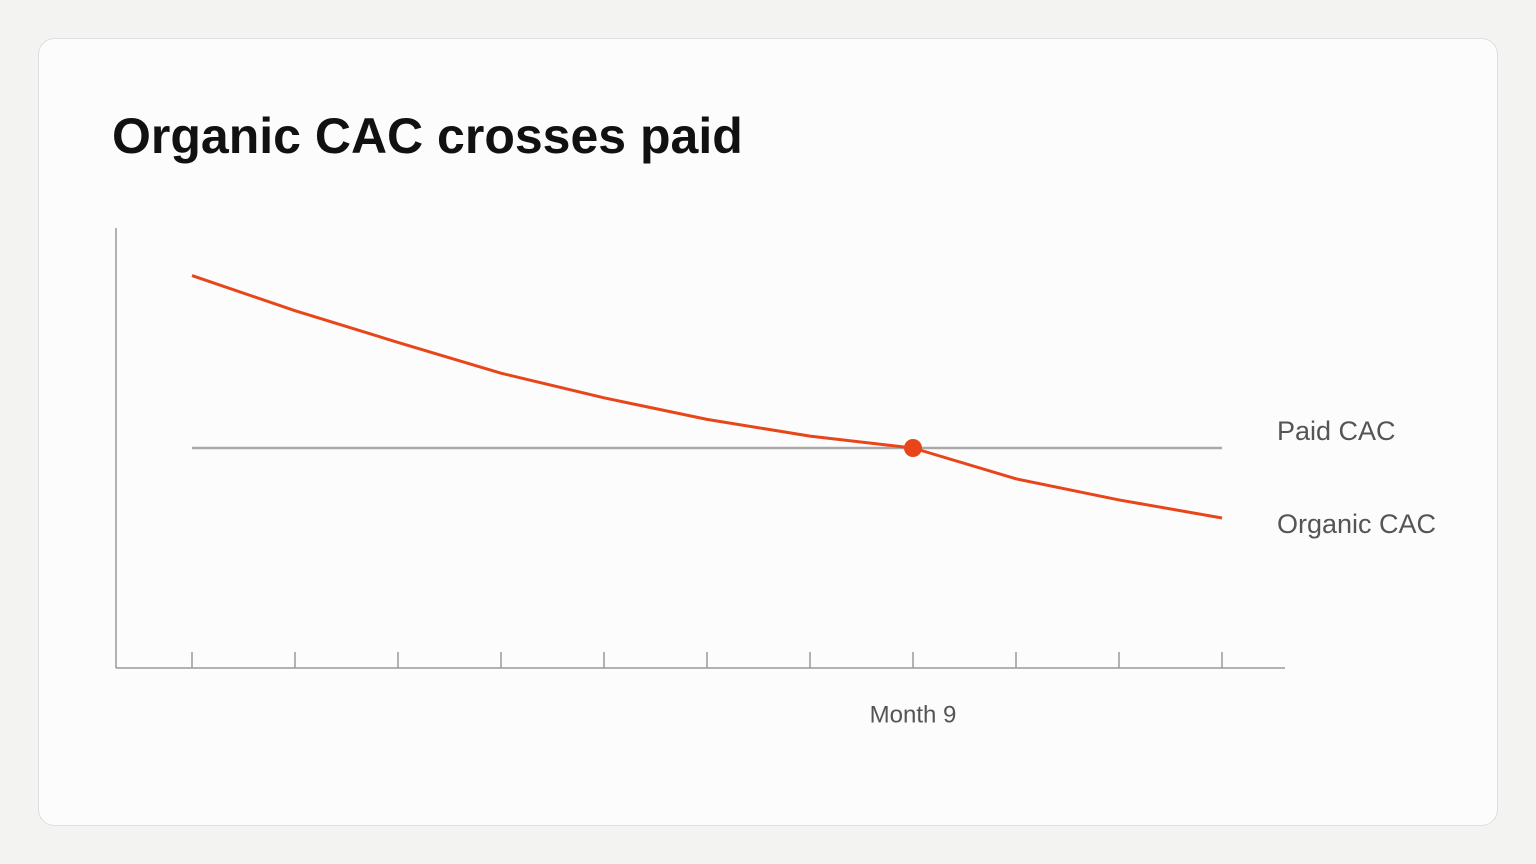  I want to click on crossover-marker, so click(913, 448).